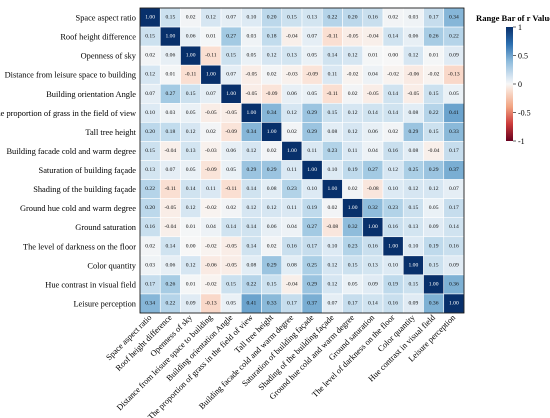 The width and height of the screenshot is (550, 418). Describe the element at coordinates (191, 246) in the screenshot. I see `cell-value-label: 0.00` at that location.